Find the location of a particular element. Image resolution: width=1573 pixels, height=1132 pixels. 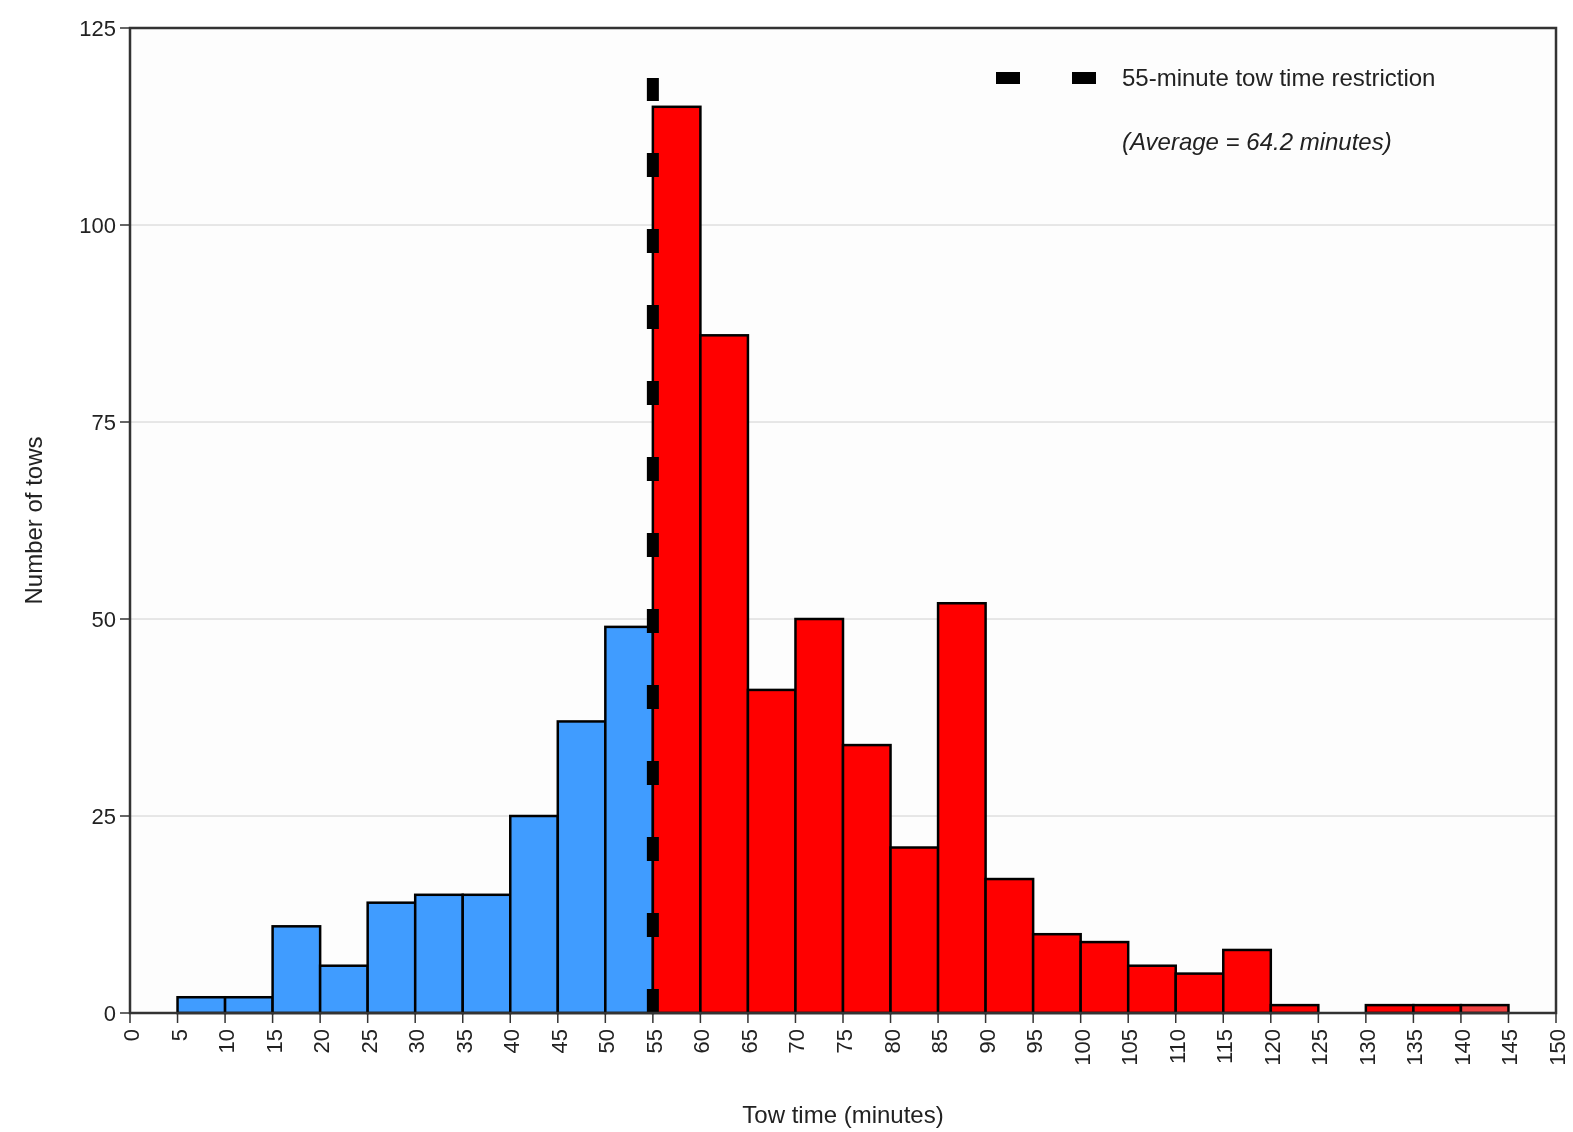

x-tick-label: 35 is located at coordinates (464, 1041).